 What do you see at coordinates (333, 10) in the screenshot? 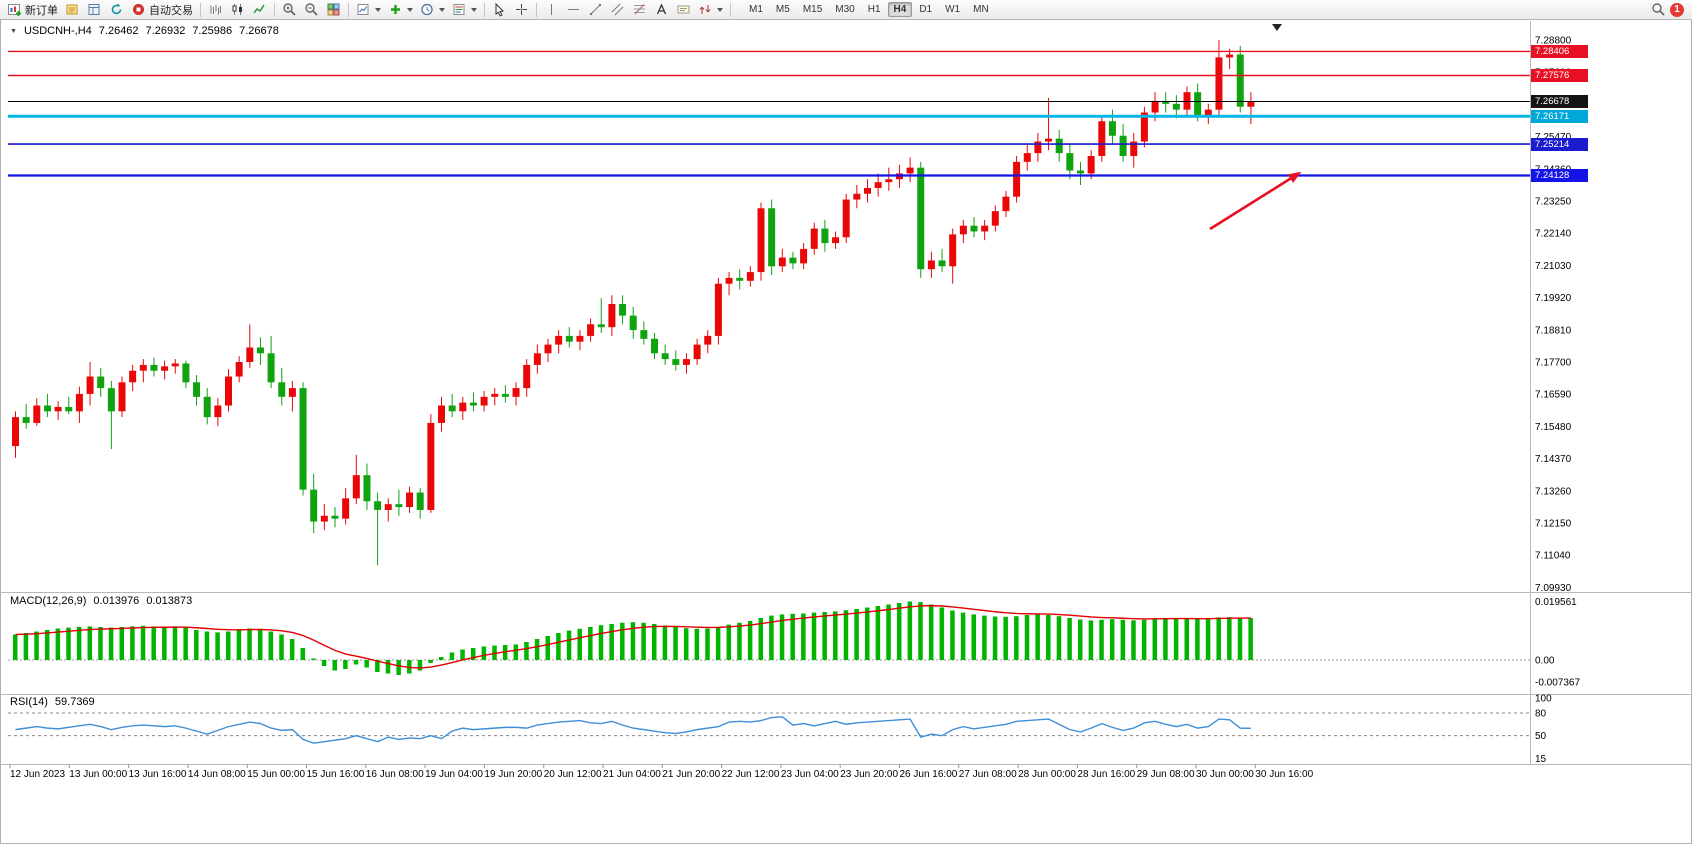
I see `tile-windows-button` at bounding box center [333, 10].